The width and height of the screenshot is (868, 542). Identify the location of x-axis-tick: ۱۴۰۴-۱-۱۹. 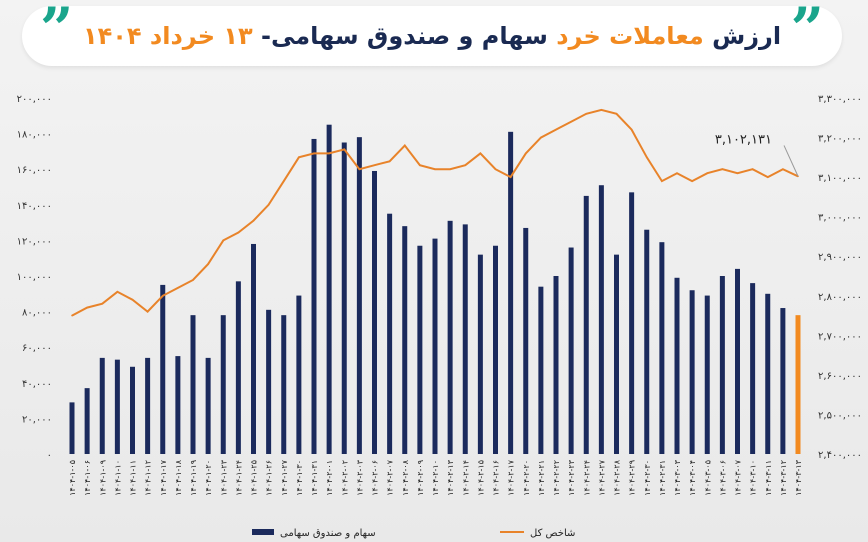
(193, 478).